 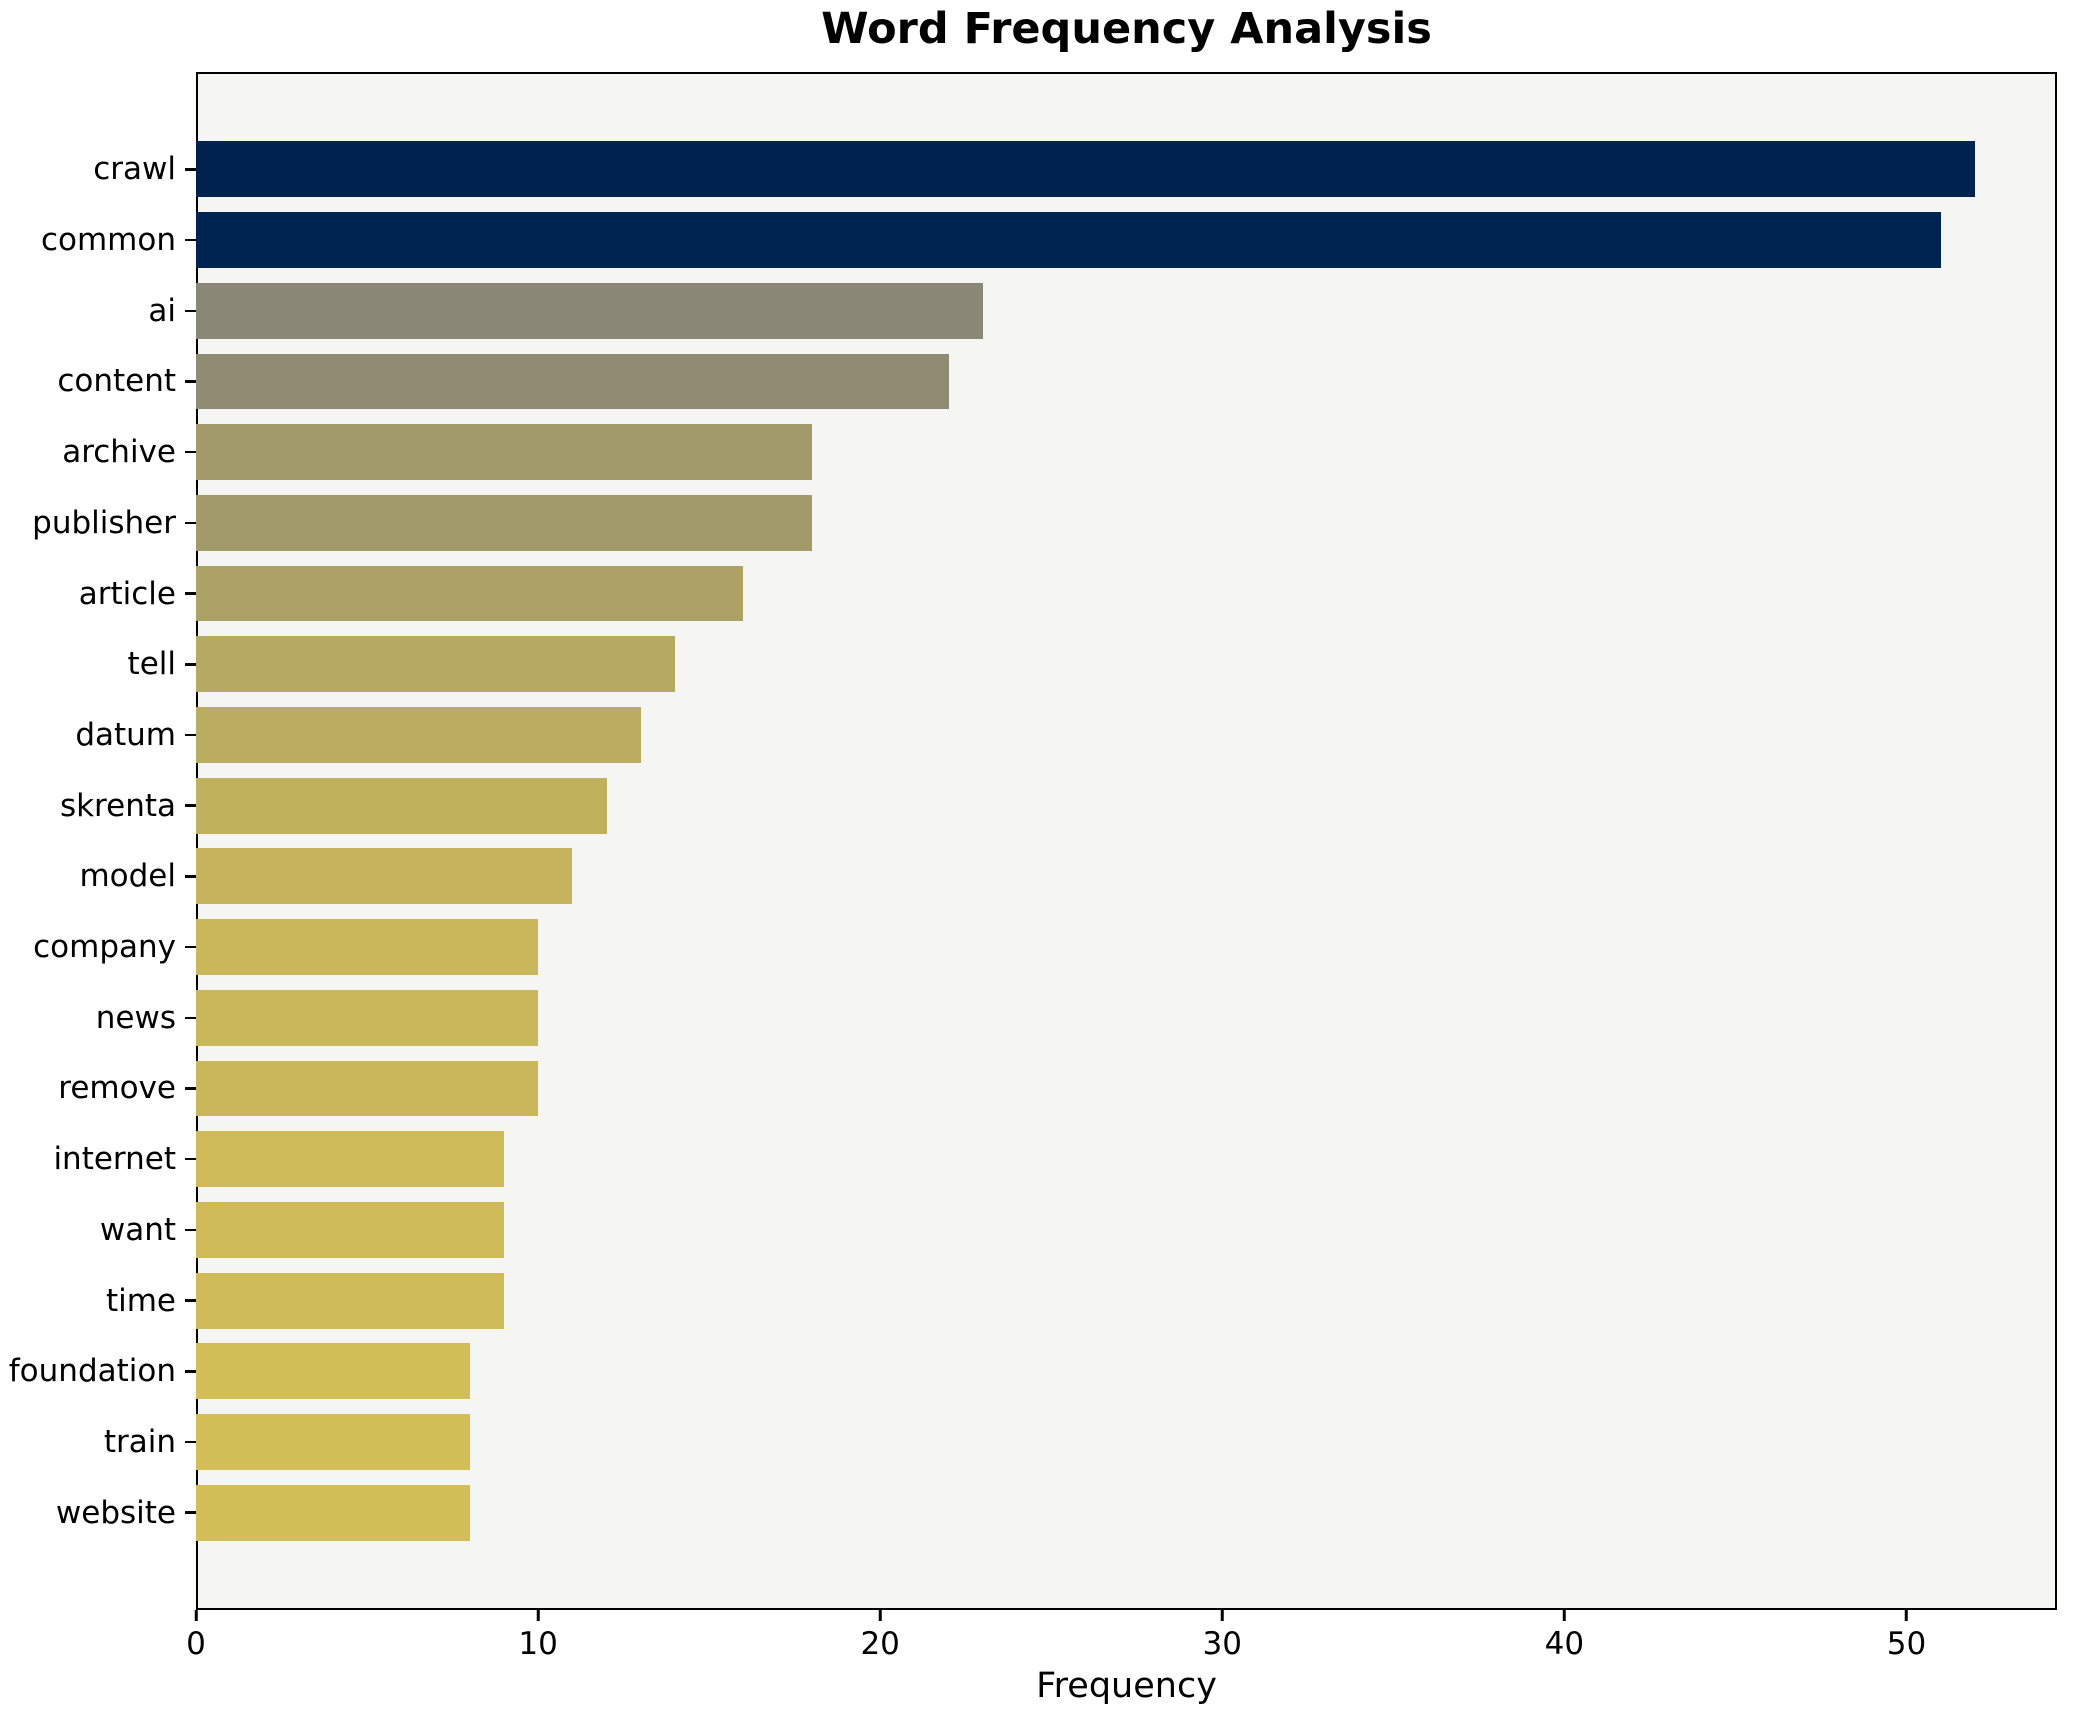 I want to click on y-label-row-foundation: foundation, so click(x=98, y=1371).